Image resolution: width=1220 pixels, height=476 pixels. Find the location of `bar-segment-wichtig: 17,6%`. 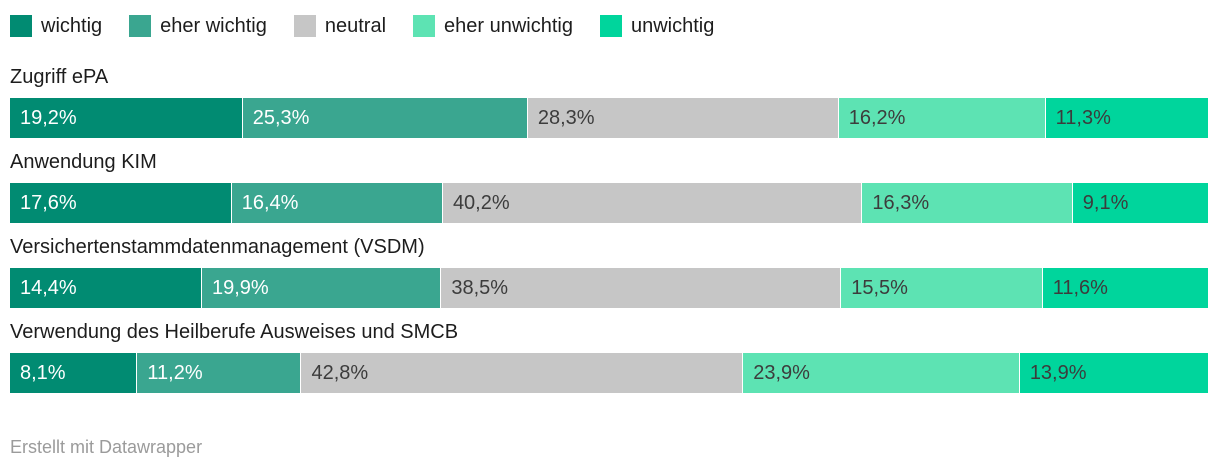

bar-segment-wichtig: 17,6% is located at coordinates (120, 203).